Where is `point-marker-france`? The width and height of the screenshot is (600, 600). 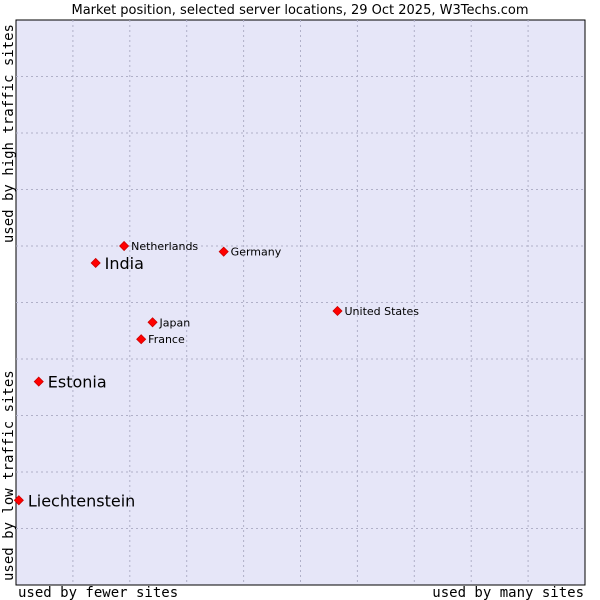
point-marker-france is located at coordinates (141, 339).